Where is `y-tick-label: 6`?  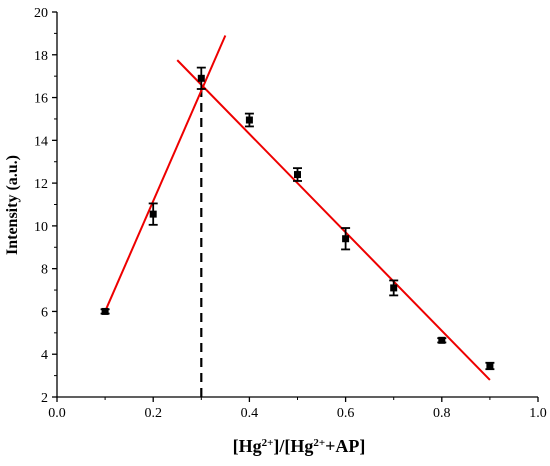 y-tick-label: 6 is located at coordinates (44, 312).